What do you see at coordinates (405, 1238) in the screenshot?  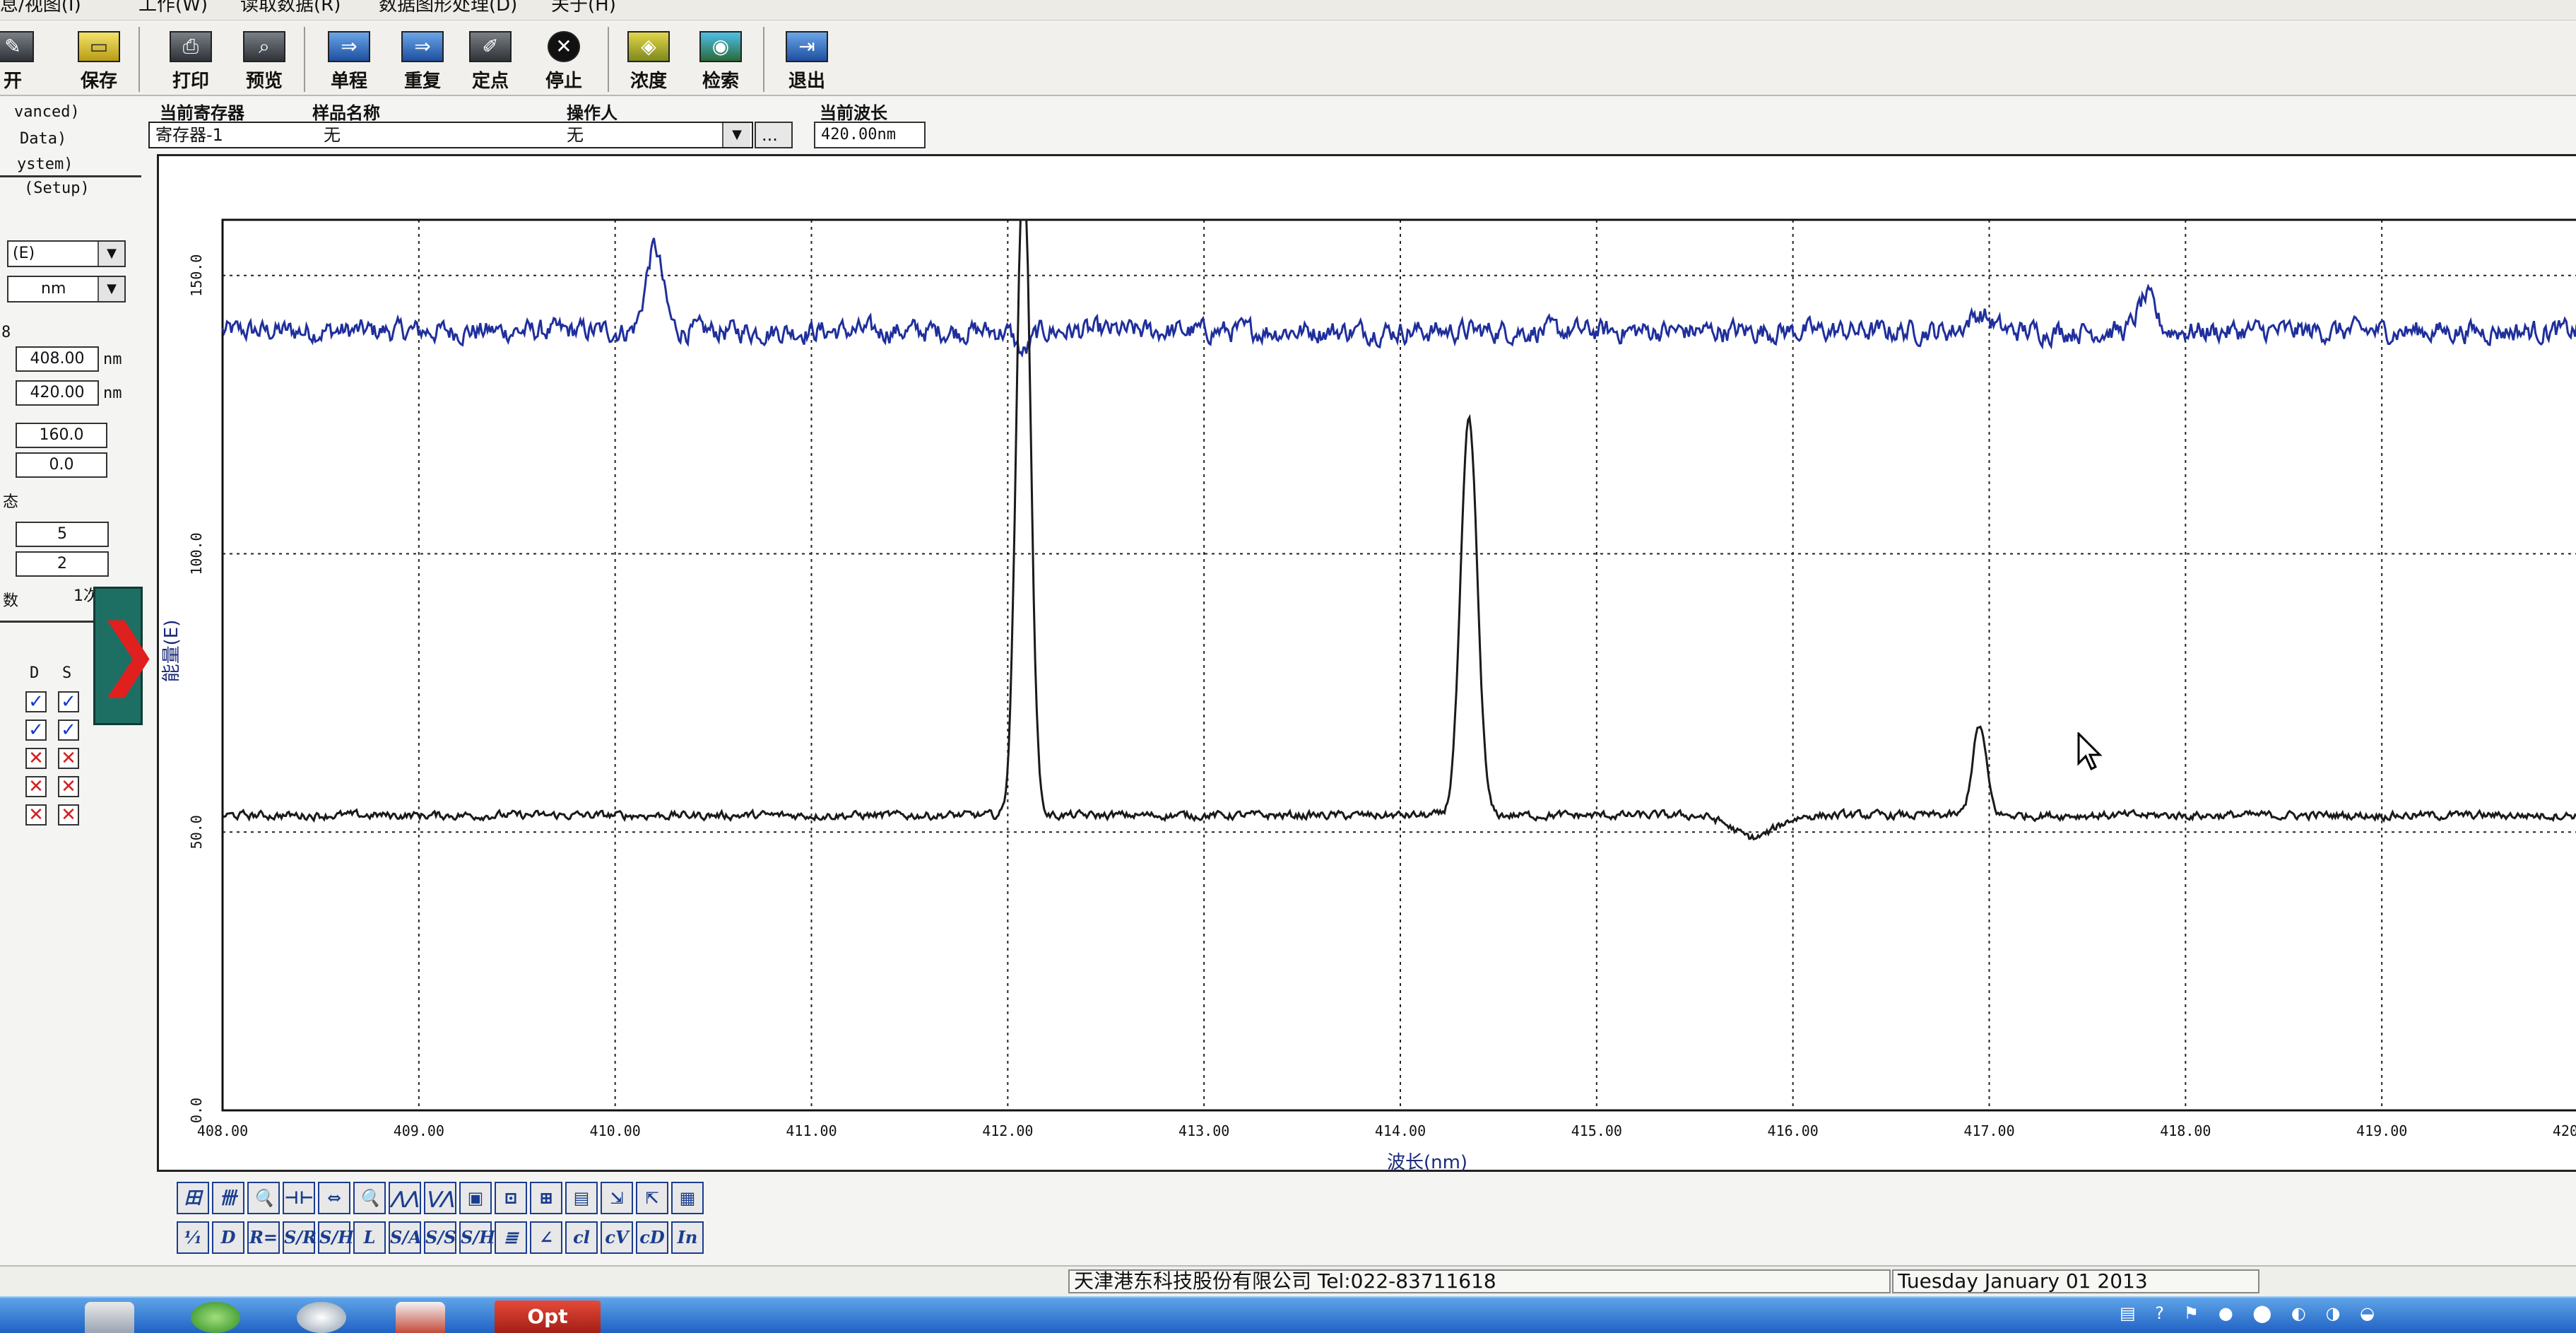 I see `graph-tool-button: S/A` at bounding box center [405, 1238].